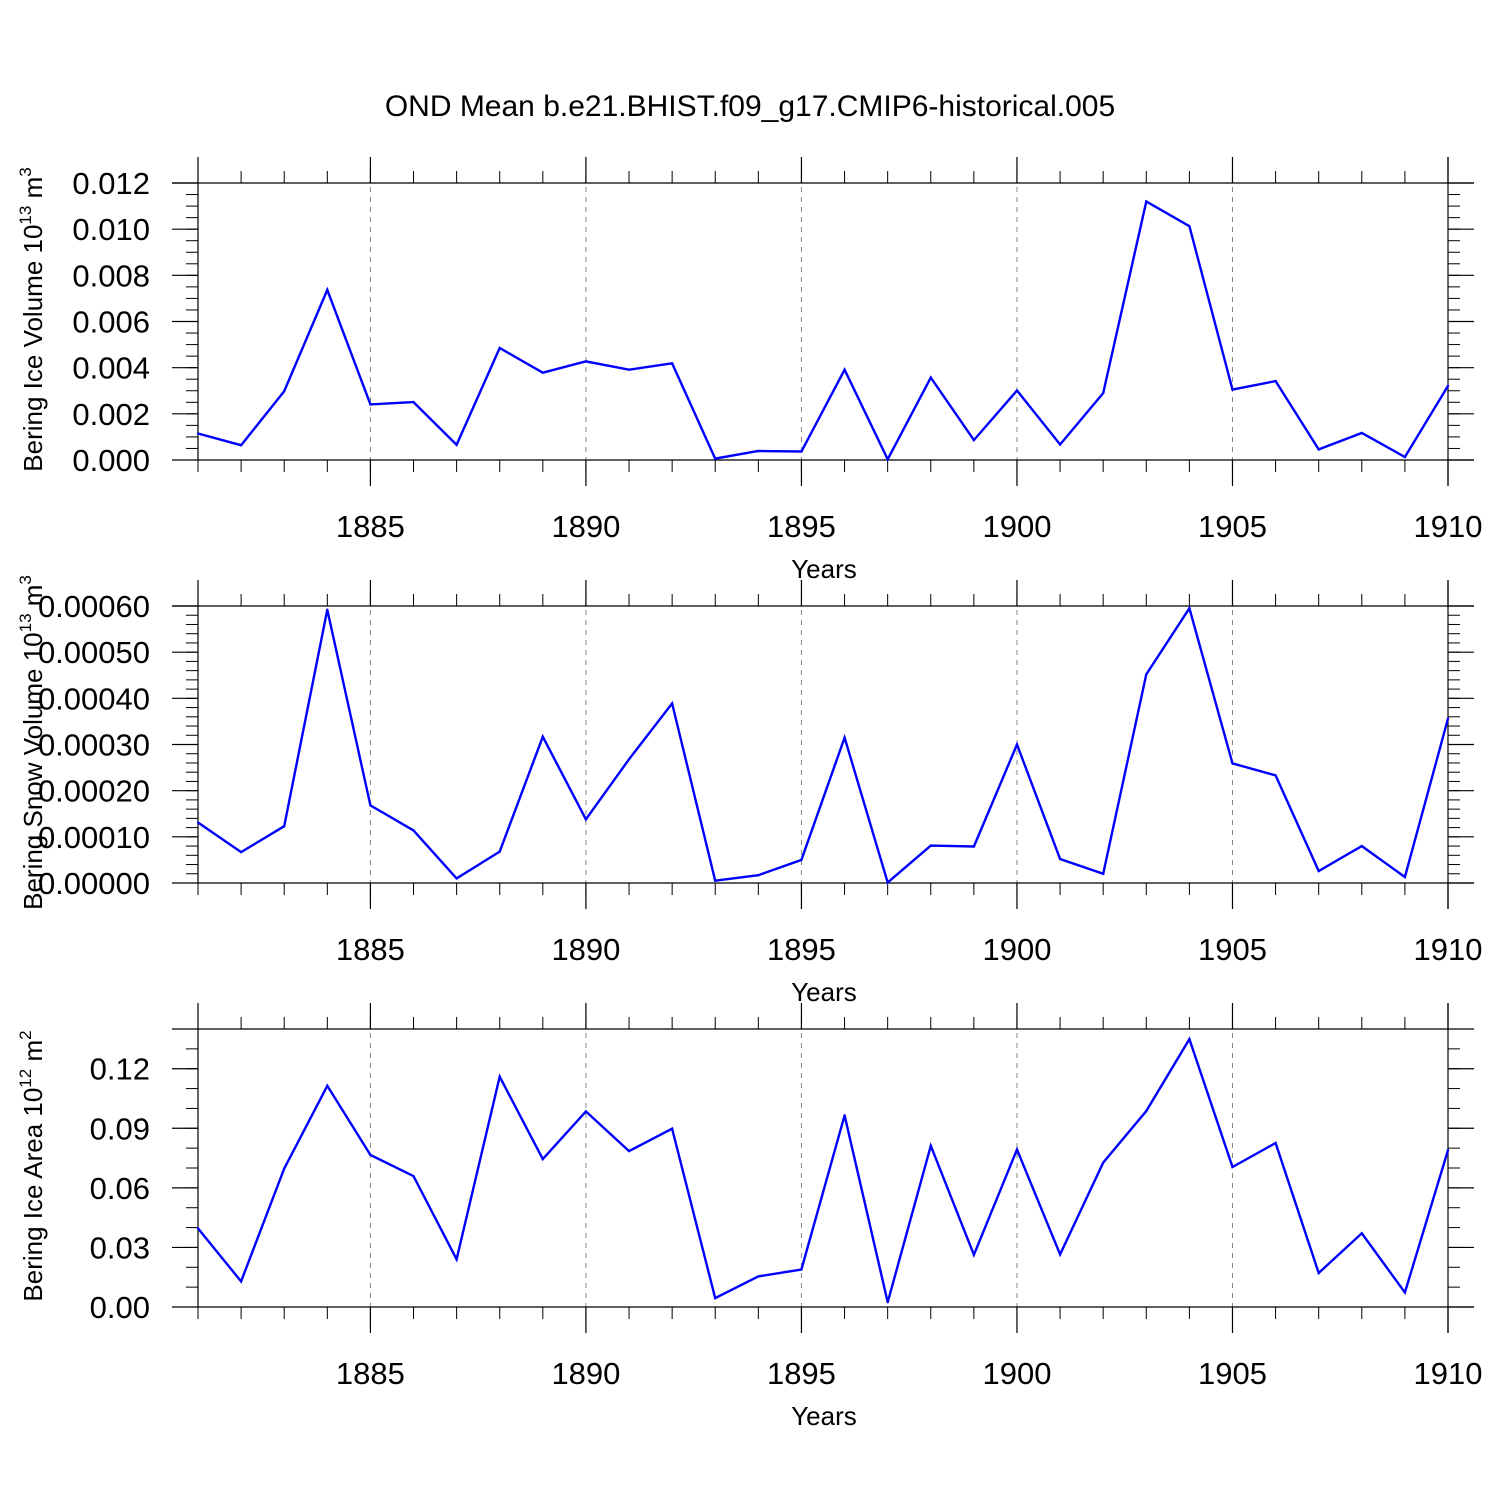 Image resolution: width=1500 pixels, height=1505 pixels. I want to click on y-tick-label: 0.00060, so click(94, 606).